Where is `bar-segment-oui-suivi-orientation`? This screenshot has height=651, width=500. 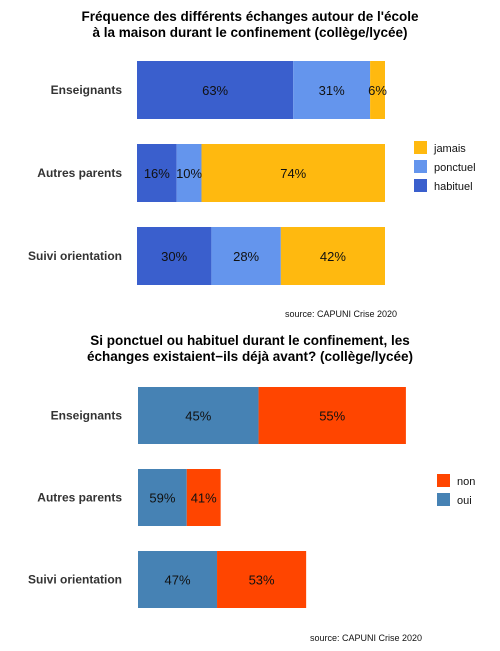 bar-segment-oui-suivi-orientation is located at coordinates (178, 579).